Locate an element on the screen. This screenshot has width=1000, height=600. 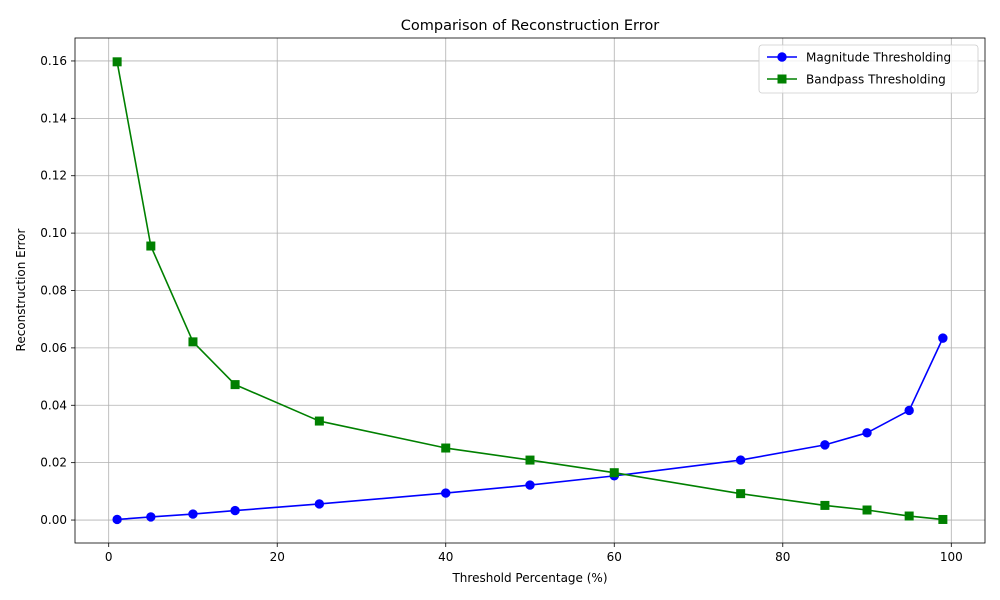
legend-box is located at coordinates (868, 69).